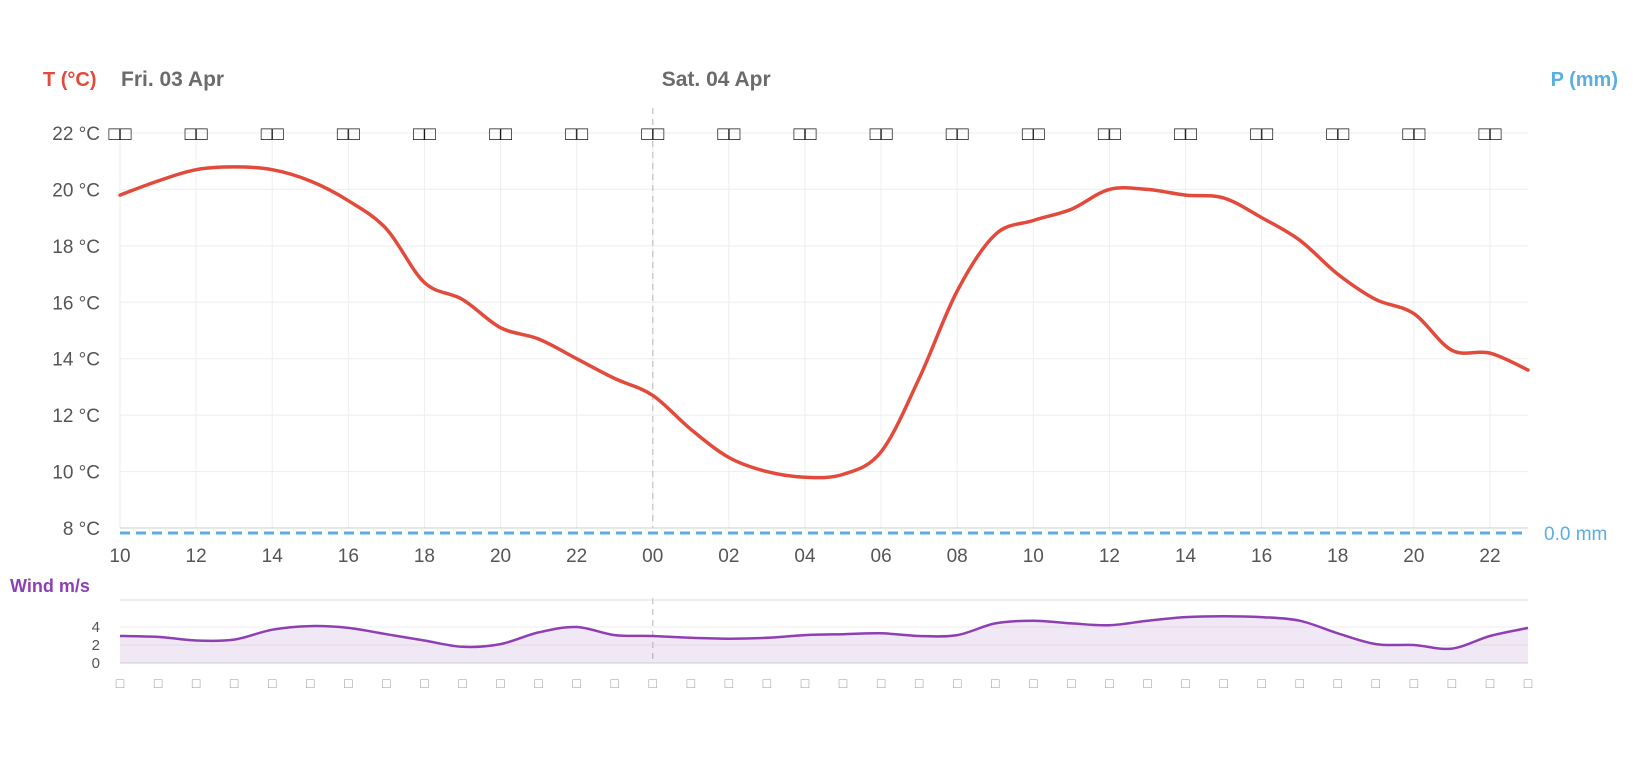 The image size is (1640, 765). I want to click on wind-y-tick-label: 4, so click(96, 627).